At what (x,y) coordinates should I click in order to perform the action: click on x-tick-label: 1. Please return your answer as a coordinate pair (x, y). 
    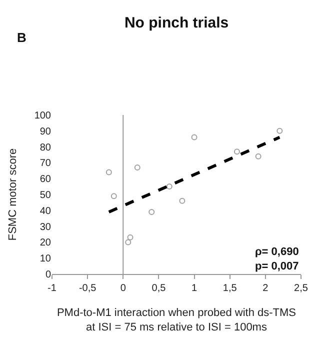
    Looking at the image, I should click on (195, 288).